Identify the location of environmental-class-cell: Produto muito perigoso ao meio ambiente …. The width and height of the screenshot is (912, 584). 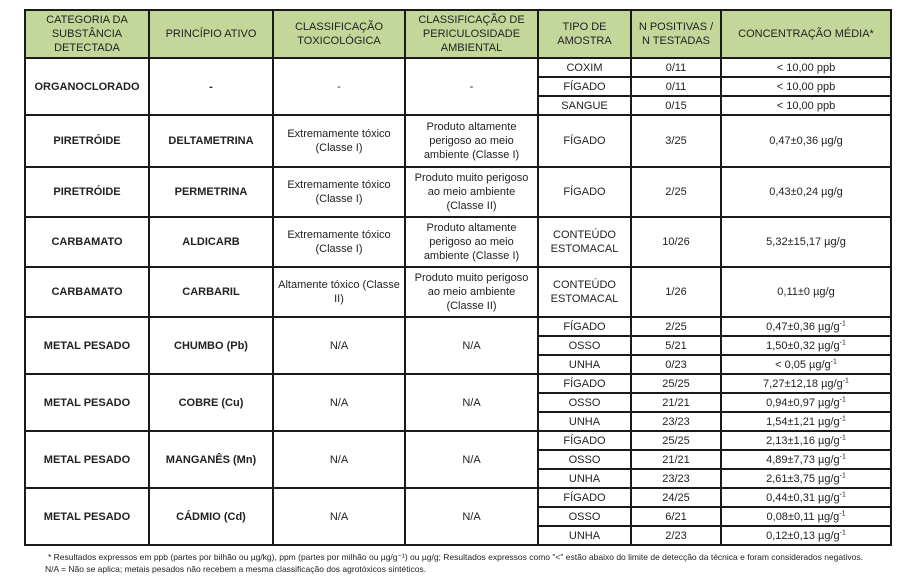
(471, 292).